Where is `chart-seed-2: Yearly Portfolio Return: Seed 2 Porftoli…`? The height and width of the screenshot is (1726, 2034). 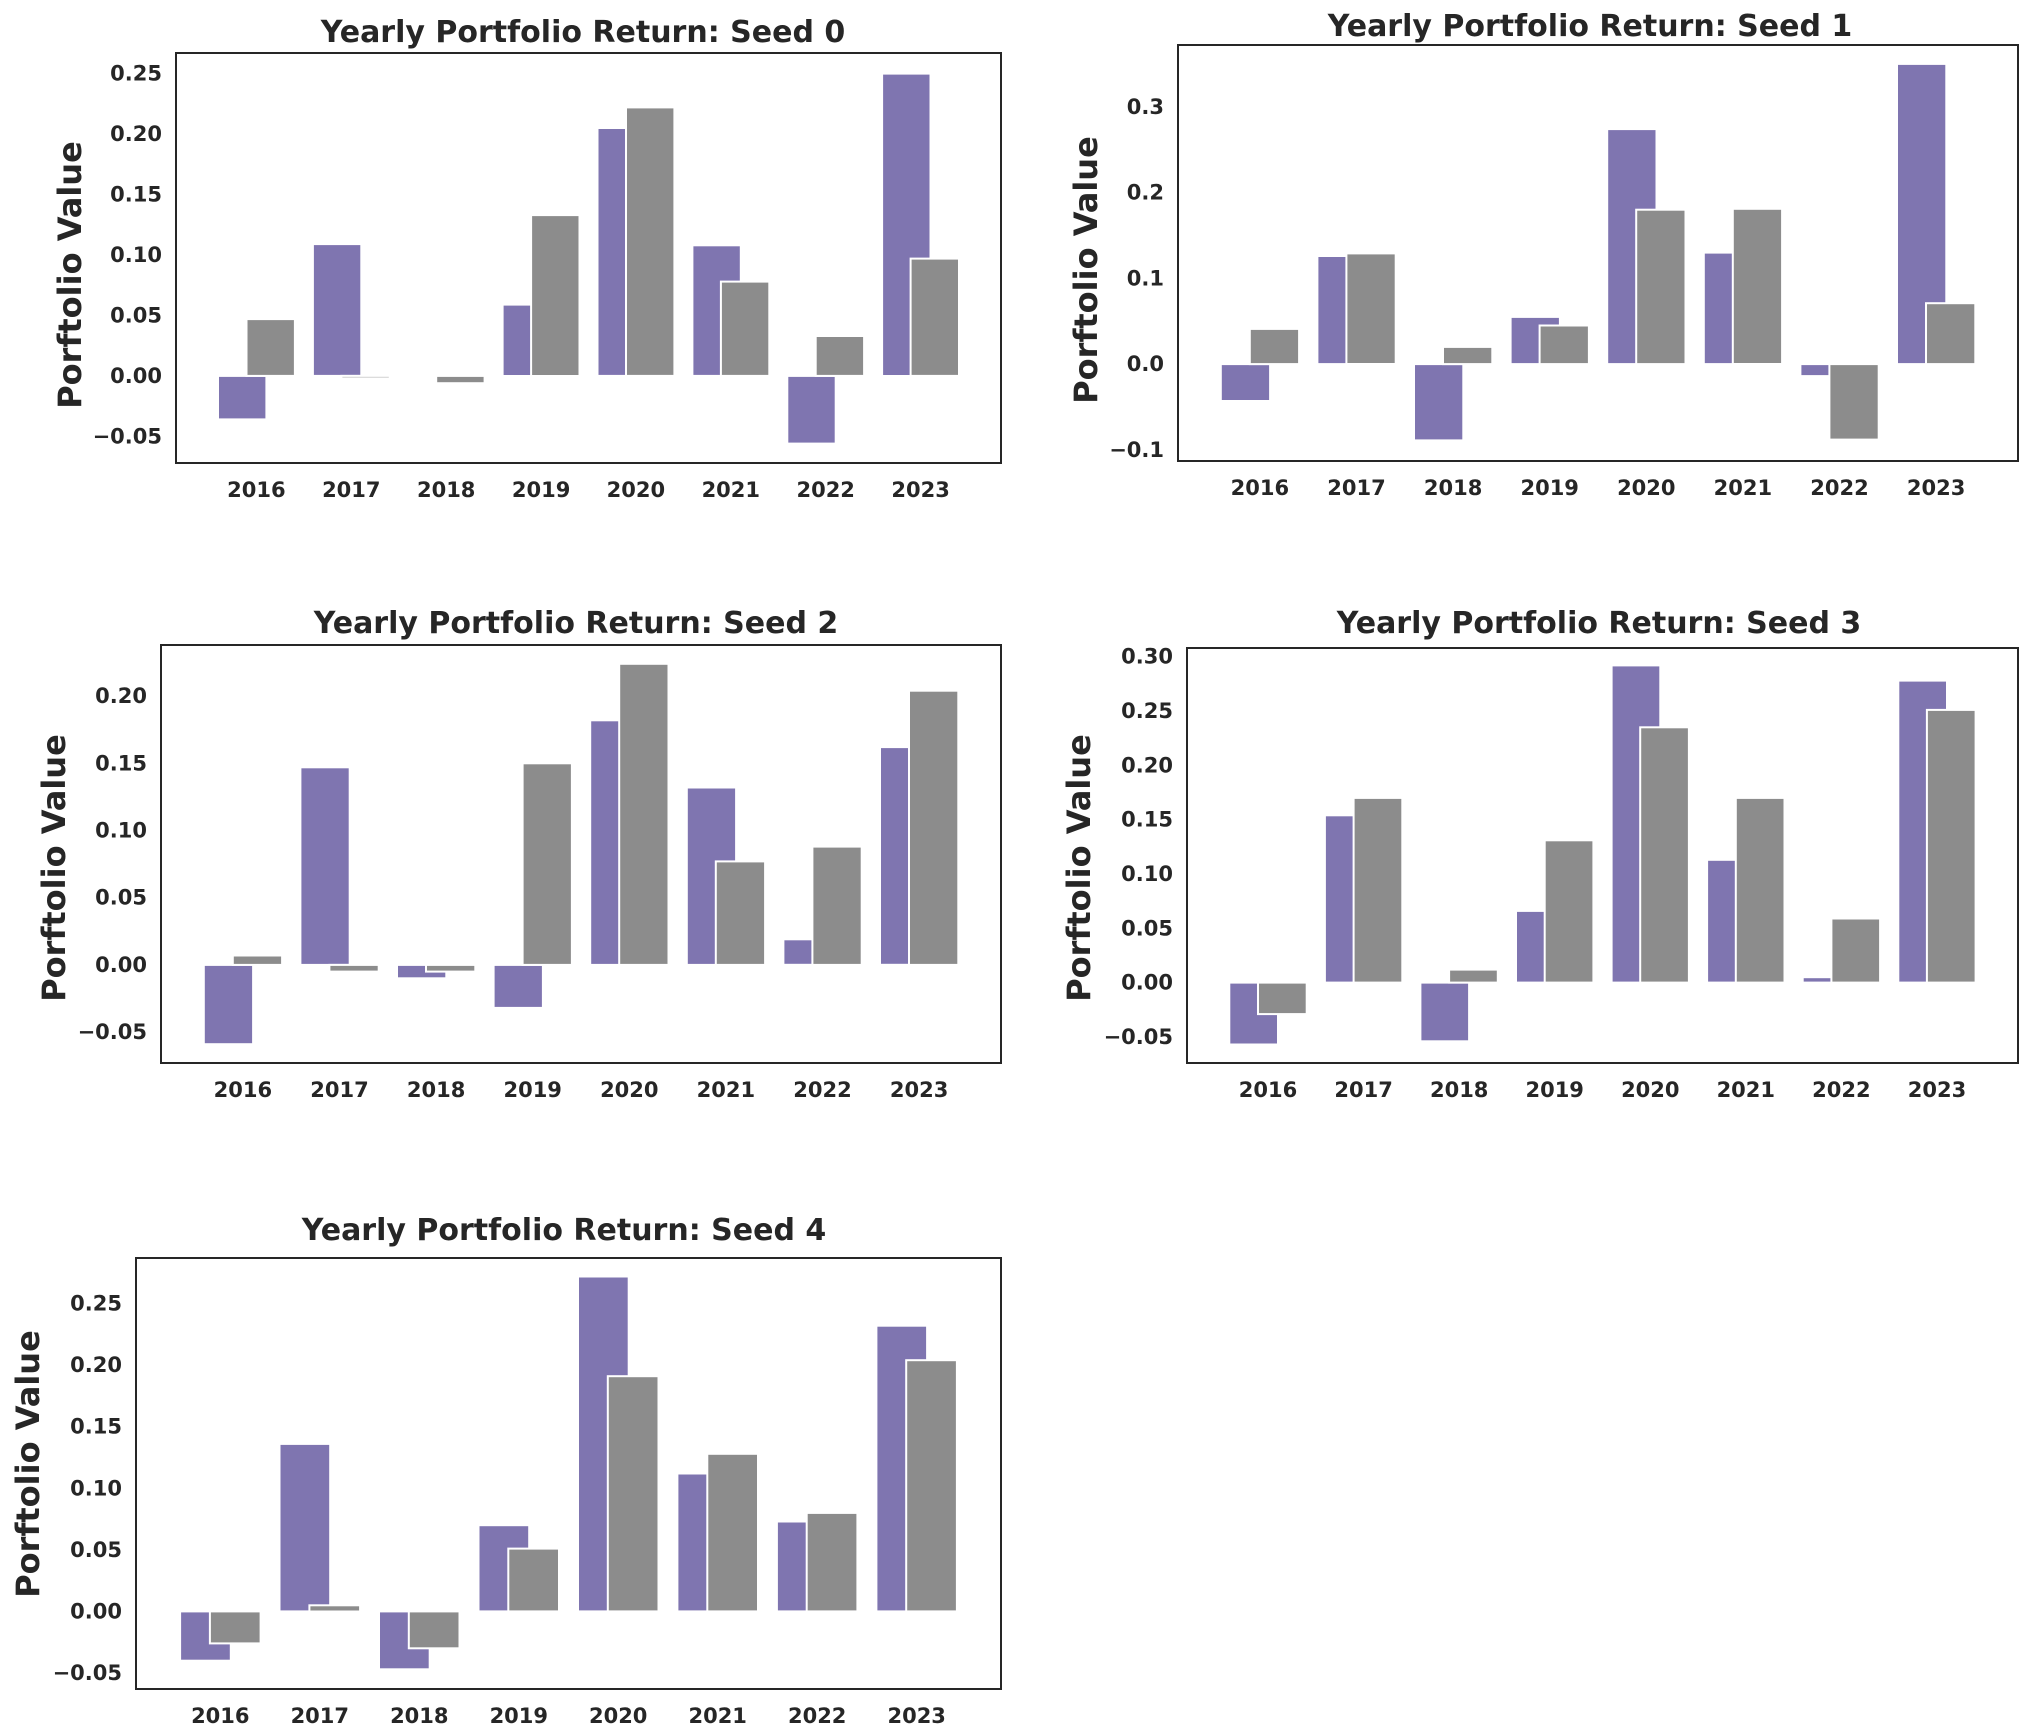 chart-seed-2: Yearly Portfolio Return: Seed 2 Porftoli… is located at coordinates (518, 854).